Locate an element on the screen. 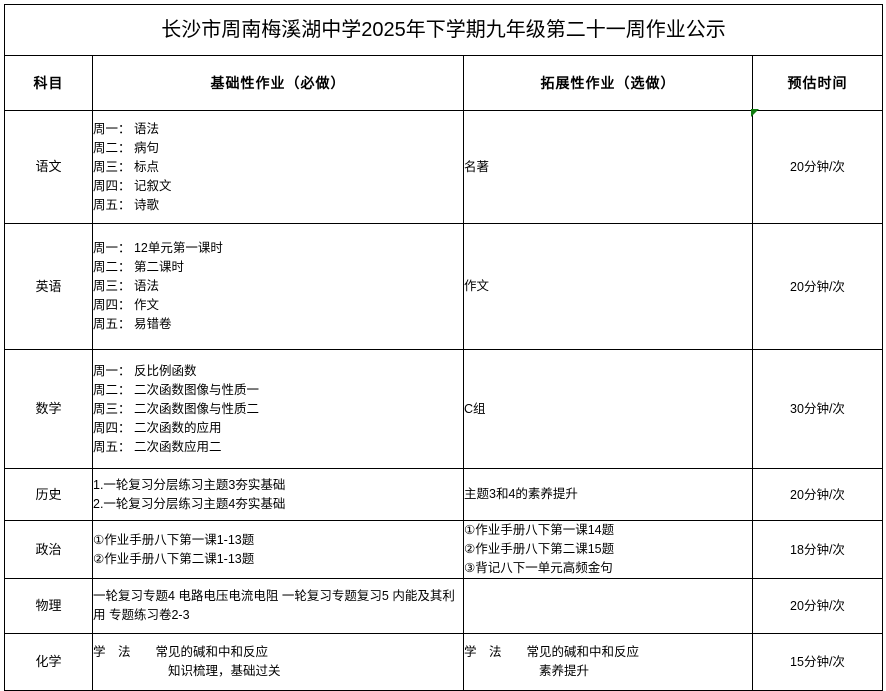 The width and height of the screenshot is (886, 691). cell-extend-homework: 学 法 常见的碱和中和反应 素养提升 is located at coordinates (608, 662).